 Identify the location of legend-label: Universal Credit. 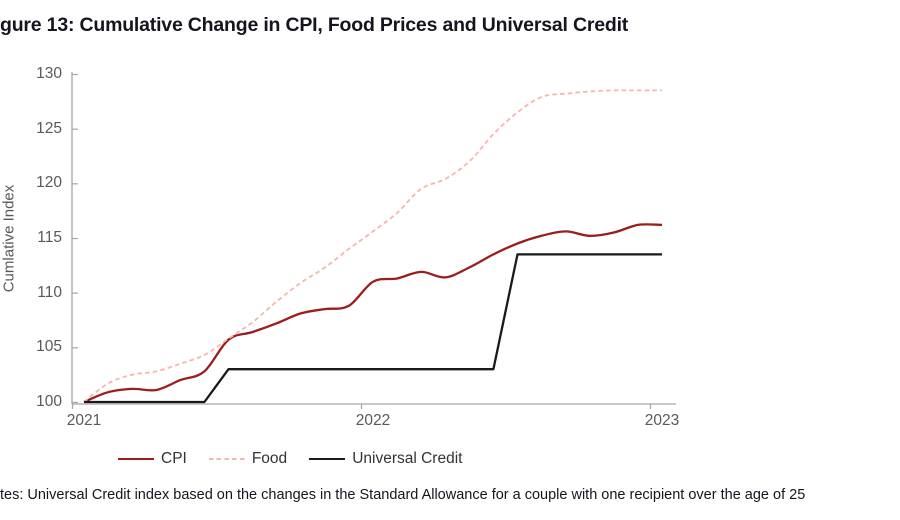
(407, 458).